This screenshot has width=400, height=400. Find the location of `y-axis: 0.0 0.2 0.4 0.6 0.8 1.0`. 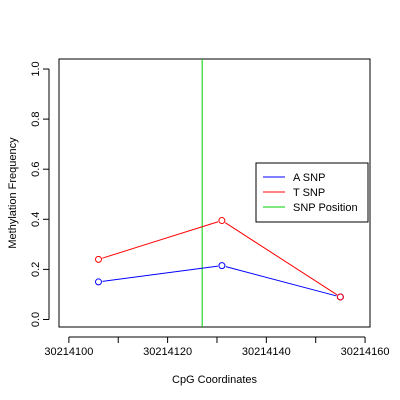

y-axis: 0.0 0.2 0.4 0.6 0.8 1.0 is located at coordinates (40, 194).